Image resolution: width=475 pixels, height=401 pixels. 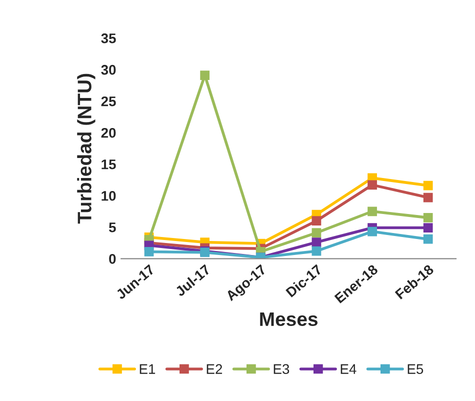 What do you see at coordinates (148, 369) in the screenshot?
I see `legend-label: E1` at bounding box center [148, 369].